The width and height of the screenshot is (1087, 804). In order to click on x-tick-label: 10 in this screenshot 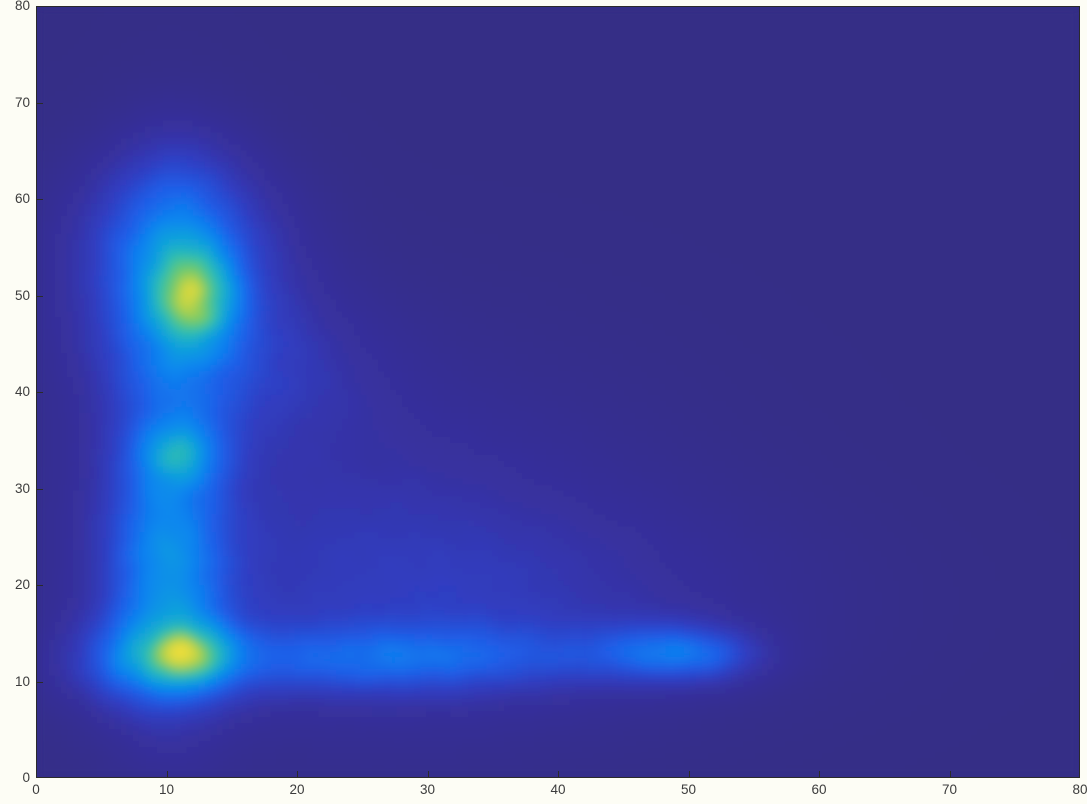, I will do `click(166, 790)`.